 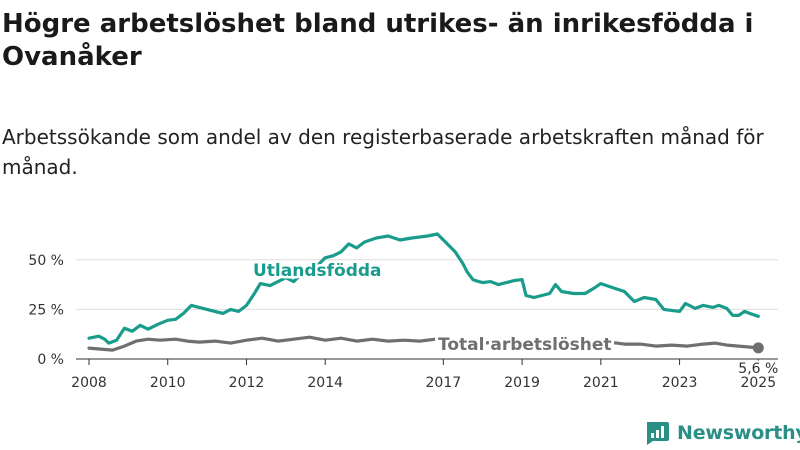 What do you see at coordinates (50, 360) in the screenshot?
I see `y-tick-label: 0 %` at bounding box center [50, 360].